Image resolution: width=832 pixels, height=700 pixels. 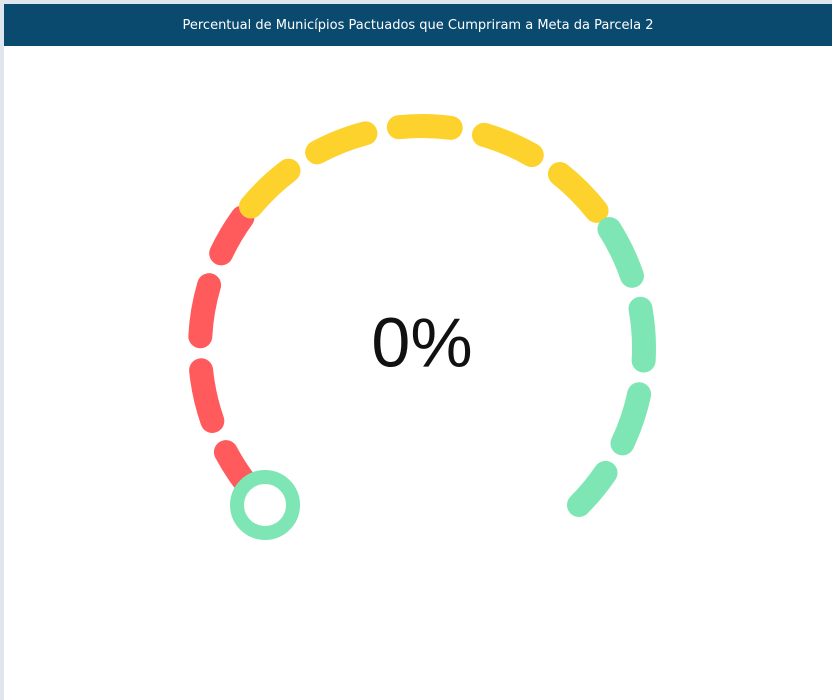 I want to click on gauge-marker, so click(x=265, y=504).